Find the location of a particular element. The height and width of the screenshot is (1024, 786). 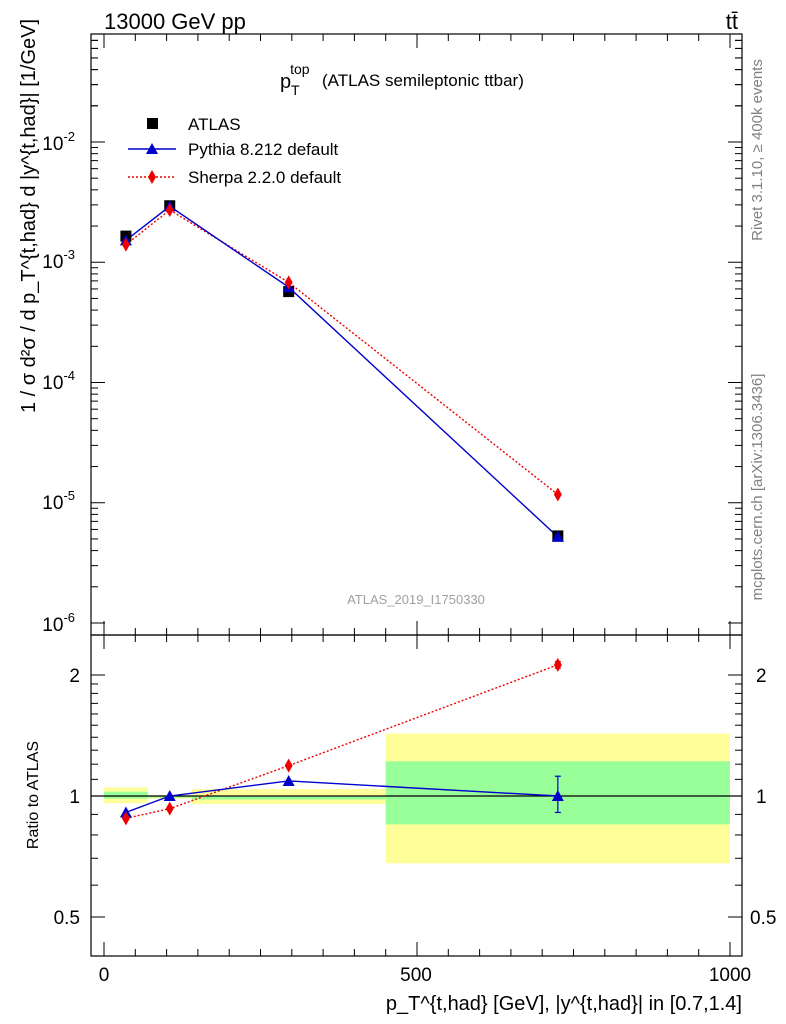

plot-title: ptop T is located at coordinates (295, 79).